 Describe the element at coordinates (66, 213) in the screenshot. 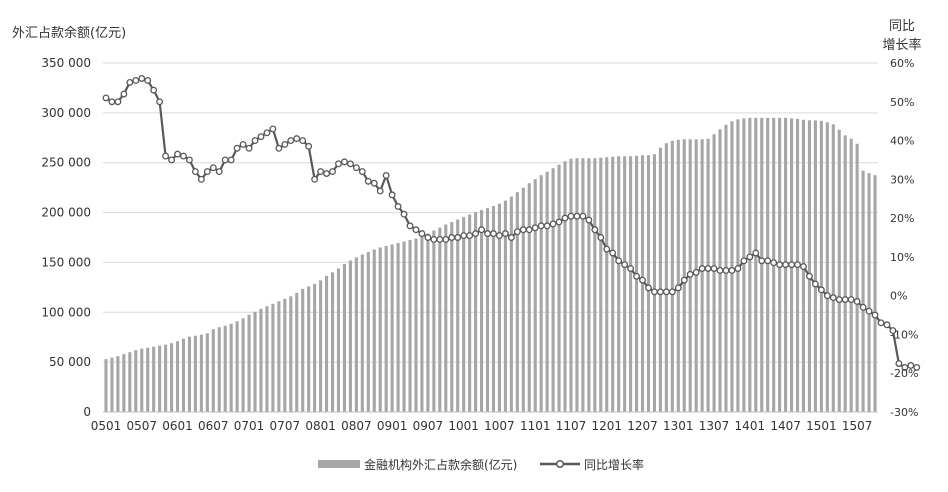

I see `y-left-tick-label: 200 000` at that location.